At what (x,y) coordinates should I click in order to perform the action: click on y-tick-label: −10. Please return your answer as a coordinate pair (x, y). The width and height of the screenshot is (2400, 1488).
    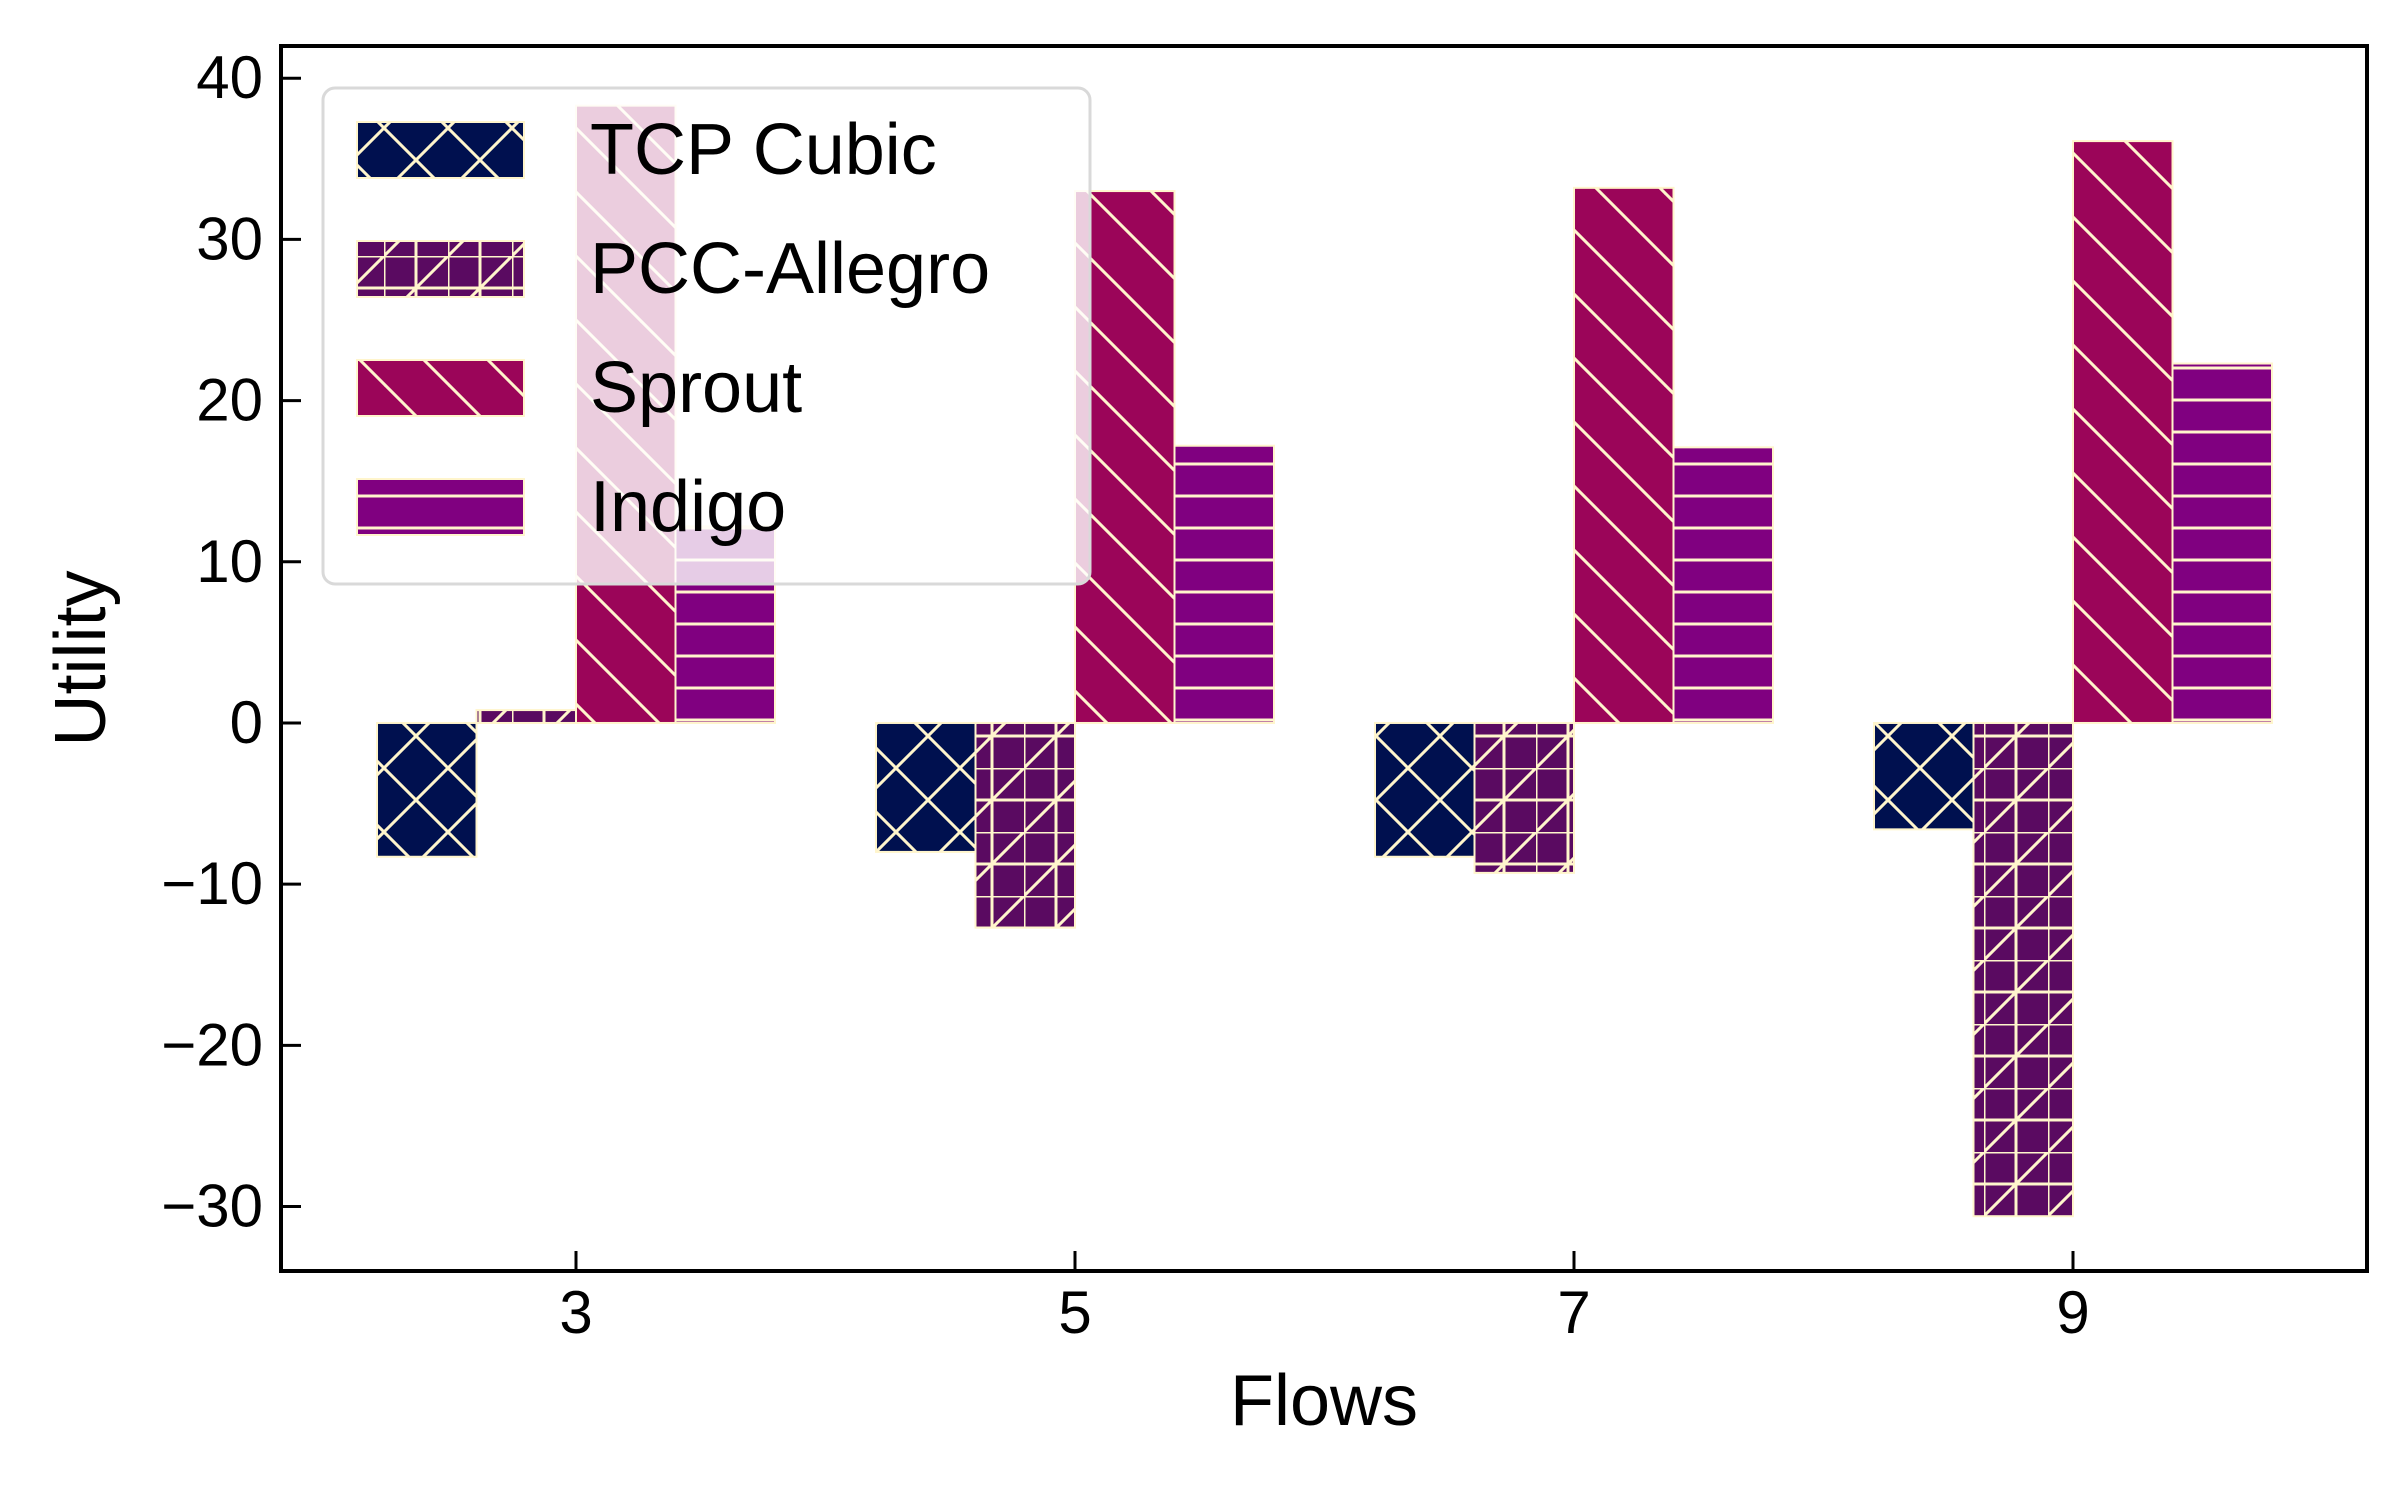
    Looking at the image, I should click on (212, 883).